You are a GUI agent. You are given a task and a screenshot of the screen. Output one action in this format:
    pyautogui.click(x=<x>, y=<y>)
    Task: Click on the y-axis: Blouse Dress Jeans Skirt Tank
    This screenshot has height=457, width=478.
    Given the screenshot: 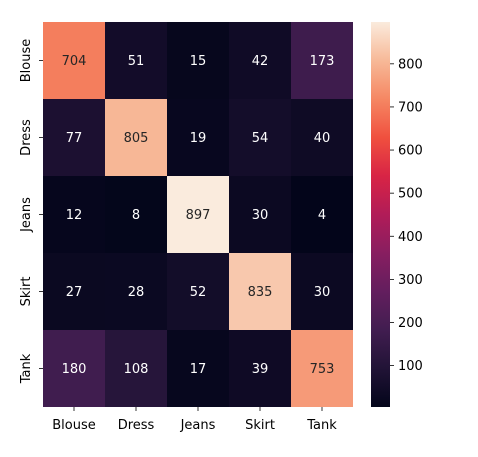 What is the action you would take?
    pyautogui.click(x=31, y=211)
    